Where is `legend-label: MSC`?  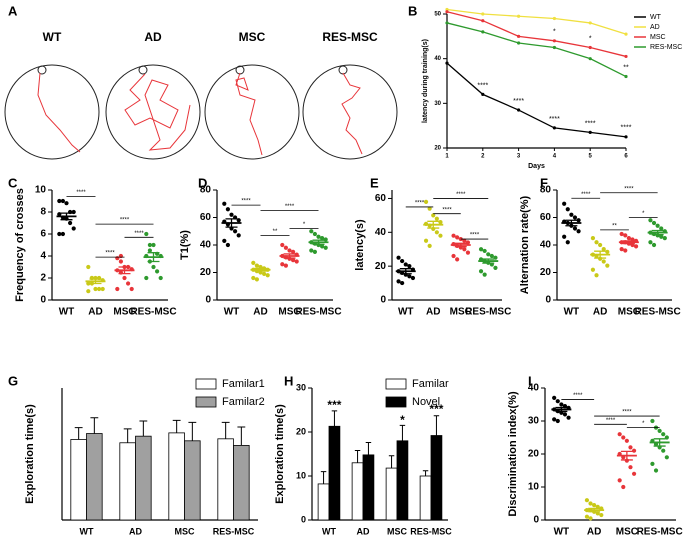
legend-label: MSC is located at coordinates (658, 37).